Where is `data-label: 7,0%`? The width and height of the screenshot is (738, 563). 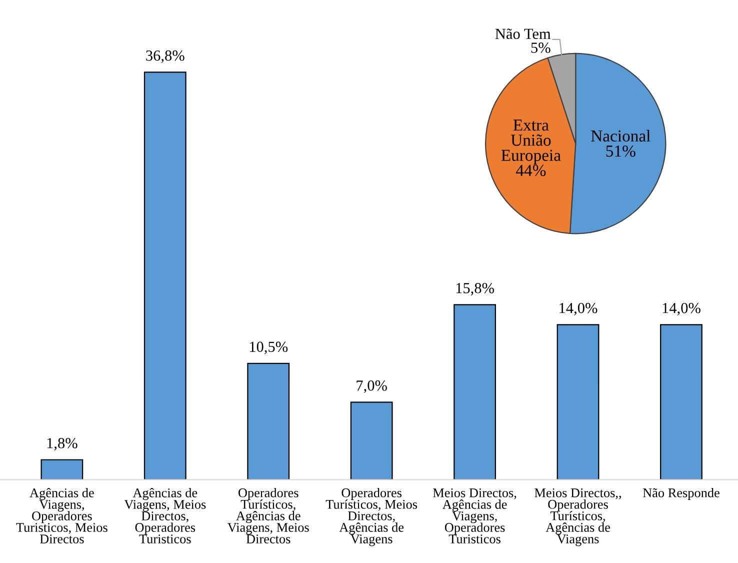
data-label: 7,0% is located at coordinates (371, 386).